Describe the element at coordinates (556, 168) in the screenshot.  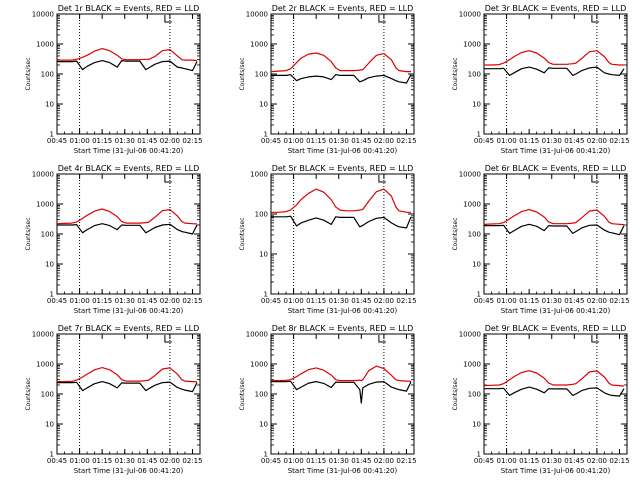
I see `panel-title: Det 6r BLACK = Events, RED = LLD` at that location.